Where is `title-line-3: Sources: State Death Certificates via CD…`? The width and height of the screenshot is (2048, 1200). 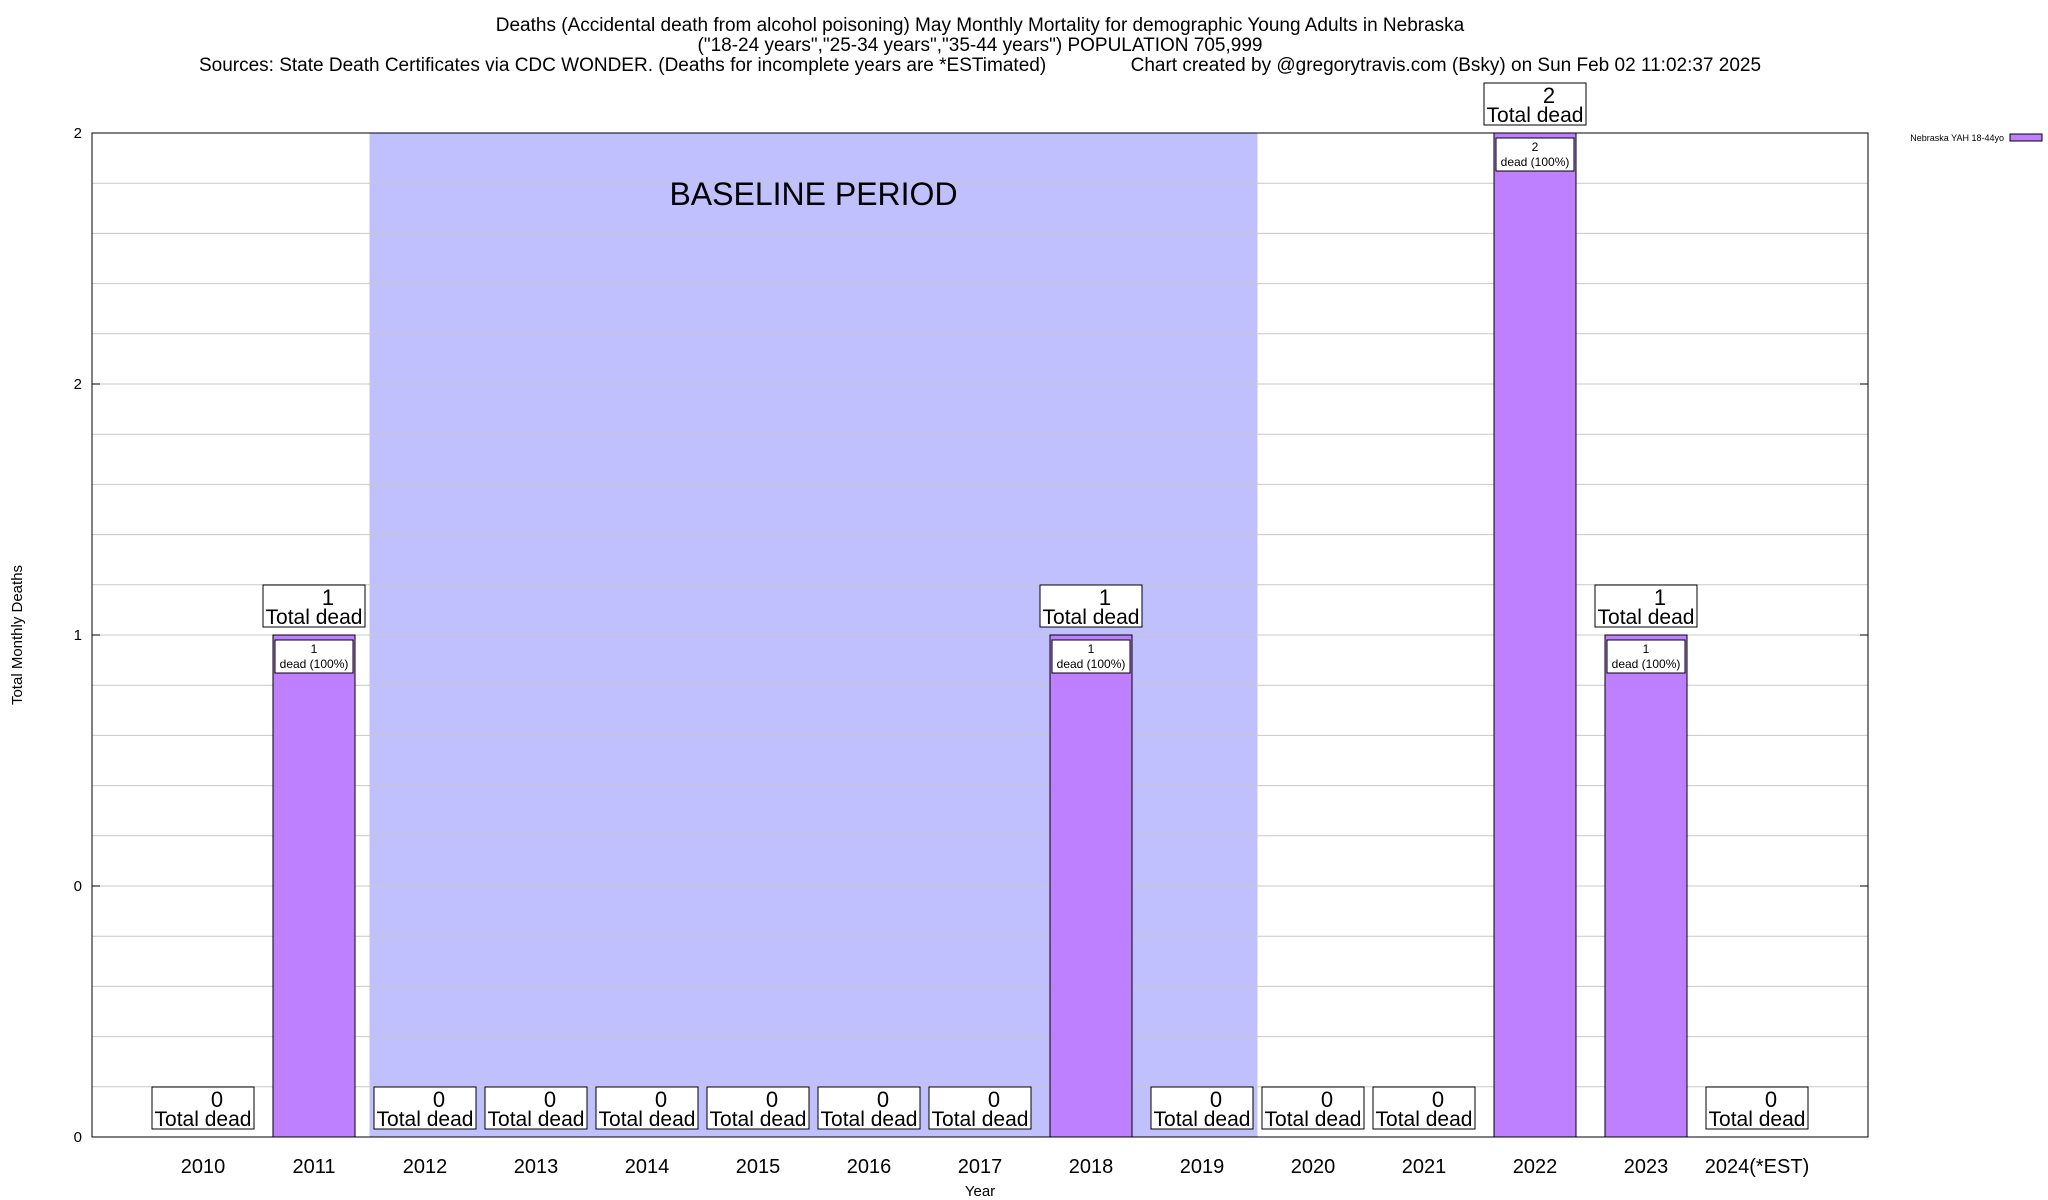
title-line-3: Sources: State Death Certificates via CD… is located at coordinates (980, 65).